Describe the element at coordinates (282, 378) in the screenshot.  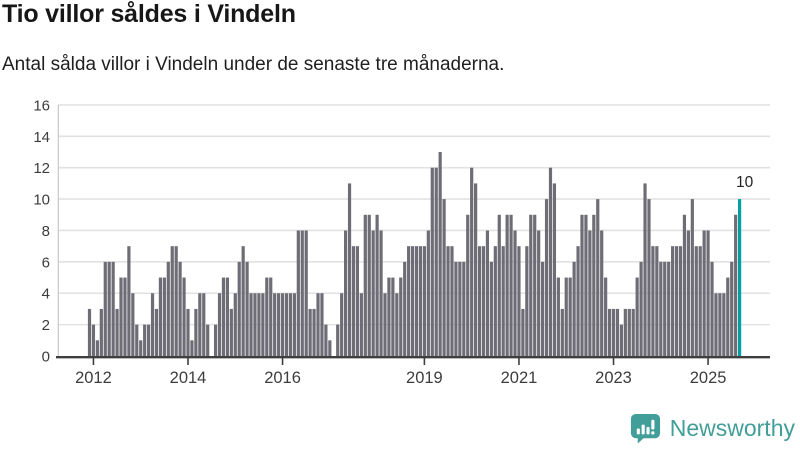
I see `x-tick-label: 2016` at that location.